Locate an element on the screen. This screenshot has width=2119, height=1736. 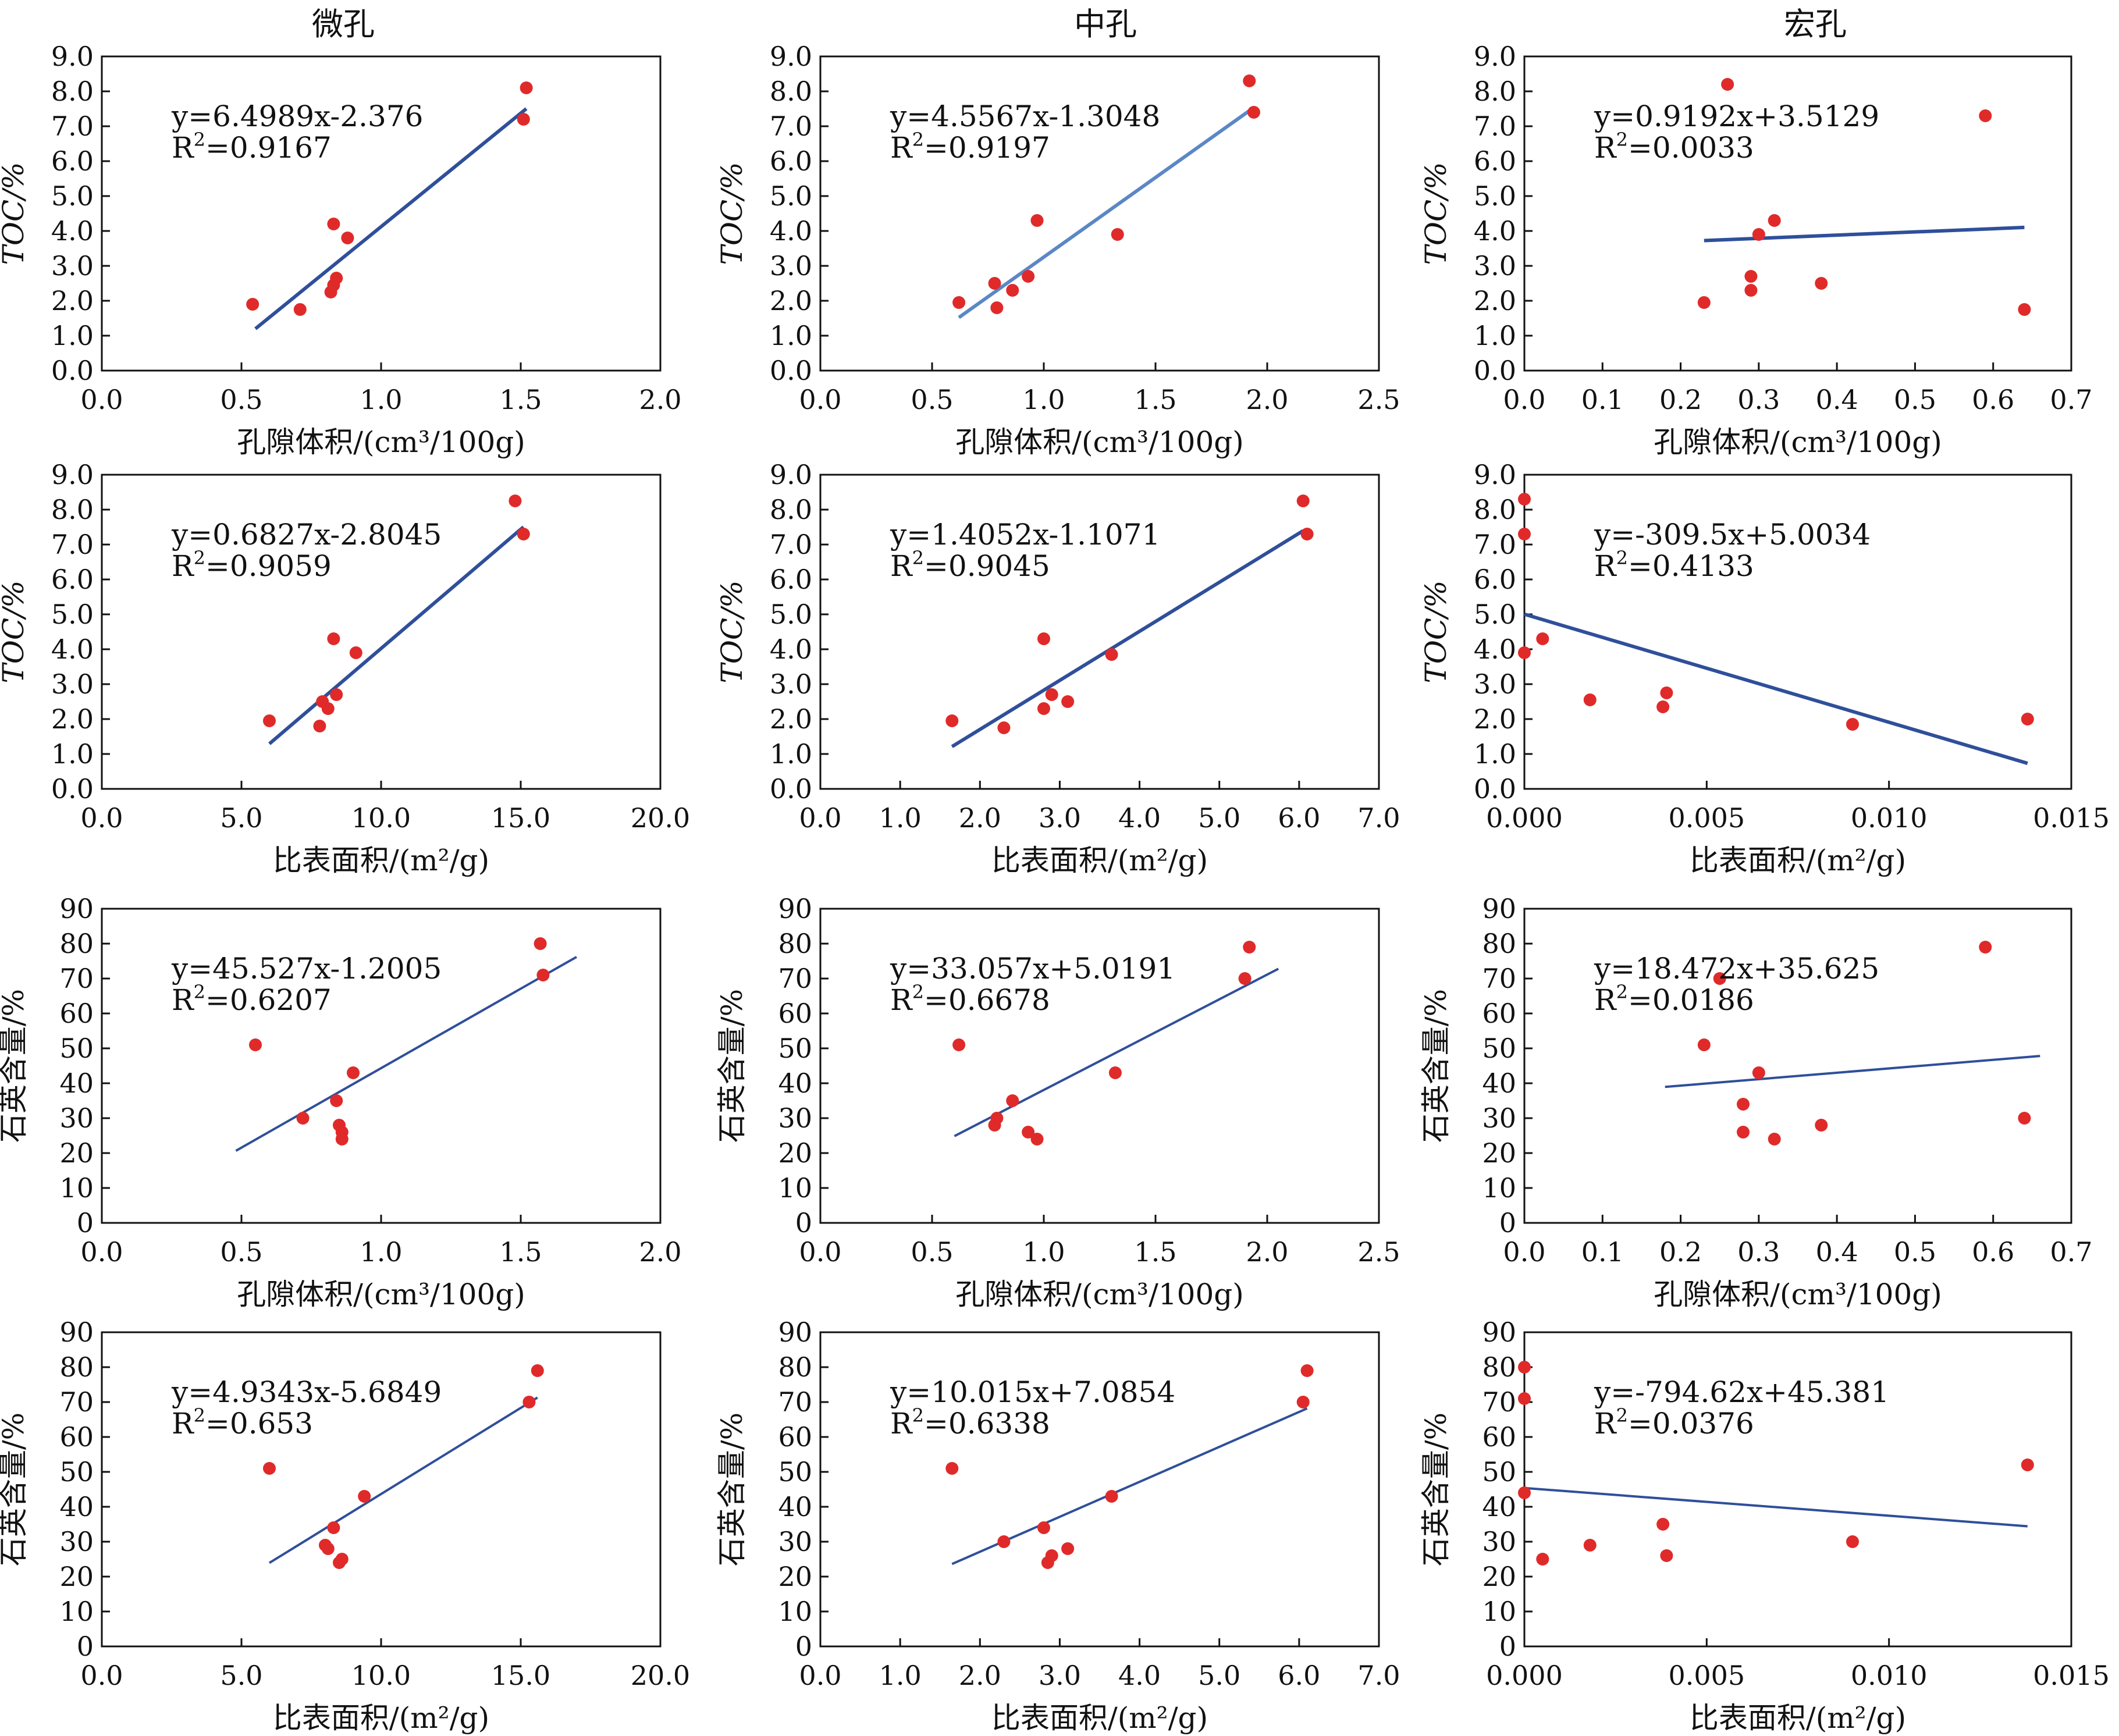
y-tick-label: 2.0 is located at coordinates (791, 300).